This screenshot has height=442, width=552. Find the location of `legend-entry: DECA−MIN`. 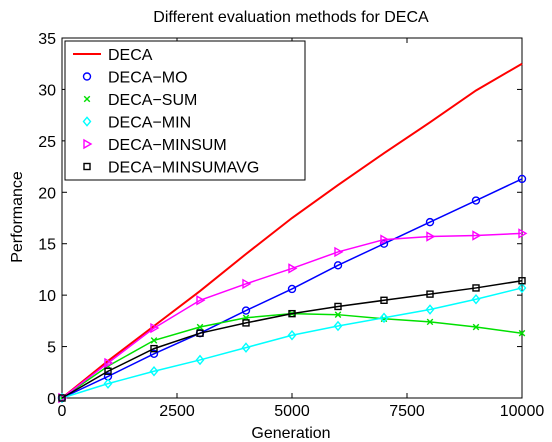

legend-entry: DECA−MIN is located at coordinates (136, 123).